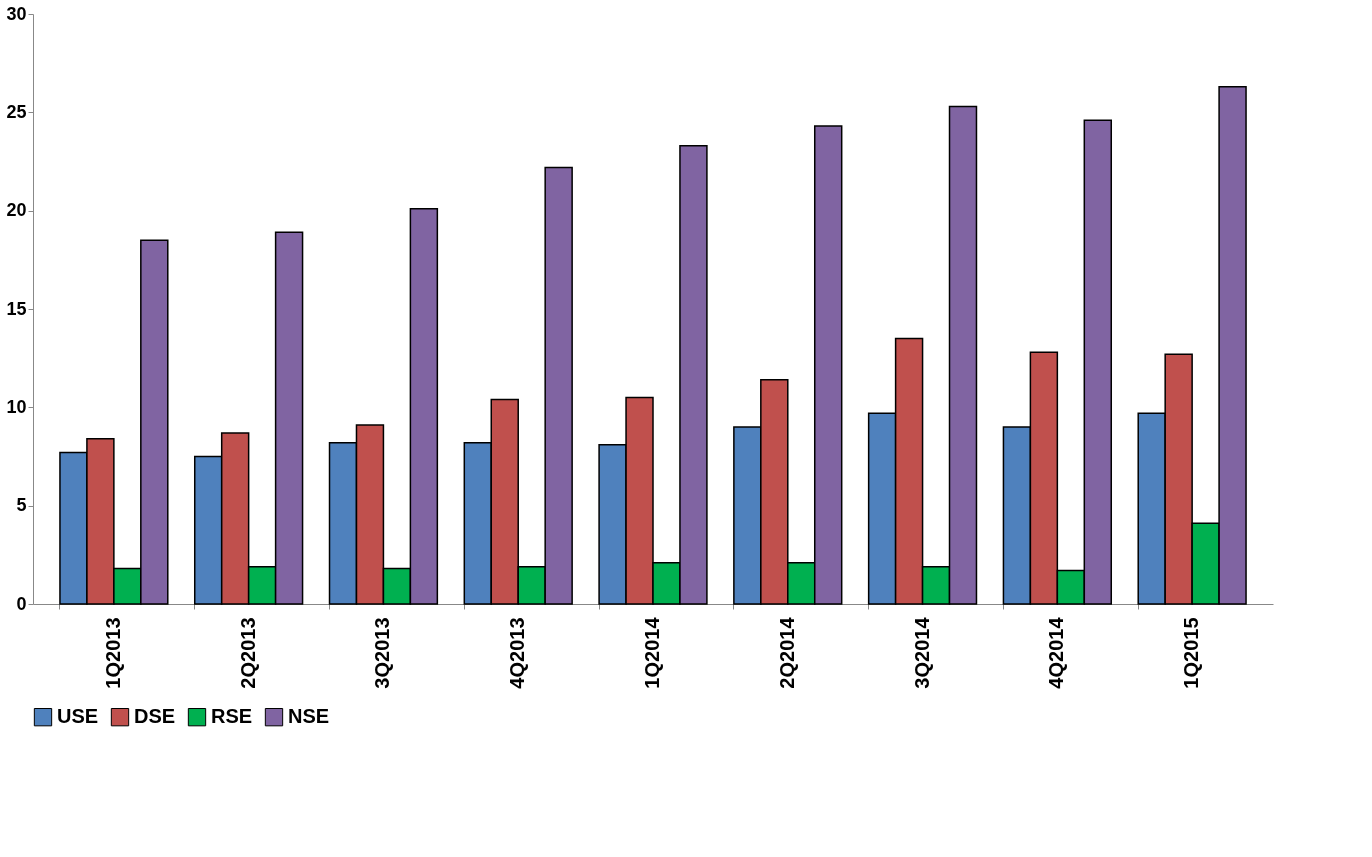 The width and height of the screenshot is (1372, 857). Describe the element at coordinates (232, 716) in the screenshot. I see `legend-label: RSE` at that location.